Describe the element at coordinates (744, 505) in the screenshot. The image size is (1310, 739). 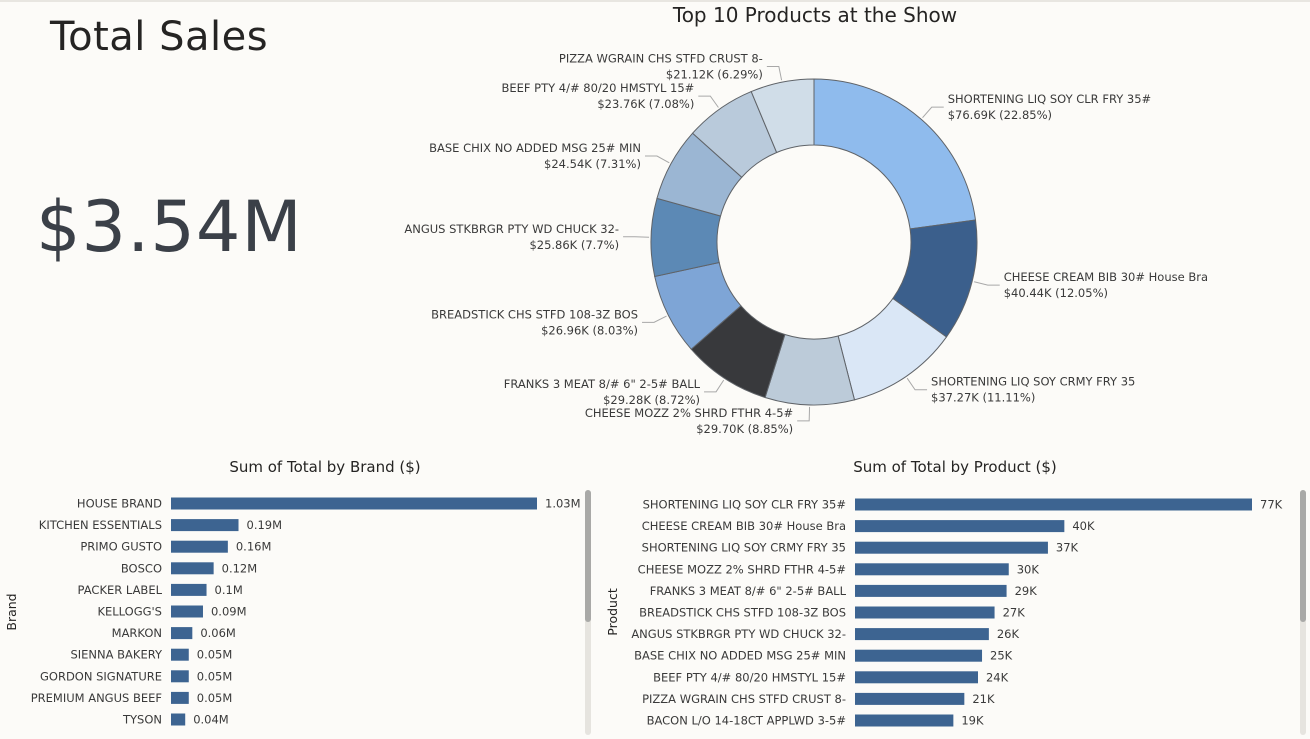
I see `category-label: SHORTENING LIQ SOY CLR FRY 35#` at that location.